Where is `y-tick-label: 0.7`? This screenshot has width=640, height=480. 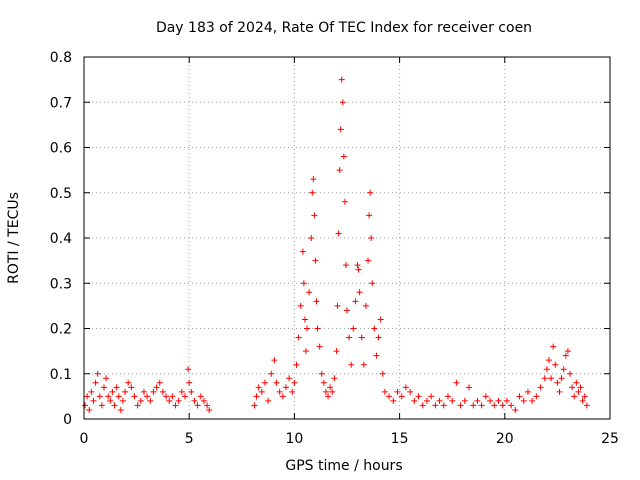 y-tick-label: 0.7 is located at coordinates (61, 103).